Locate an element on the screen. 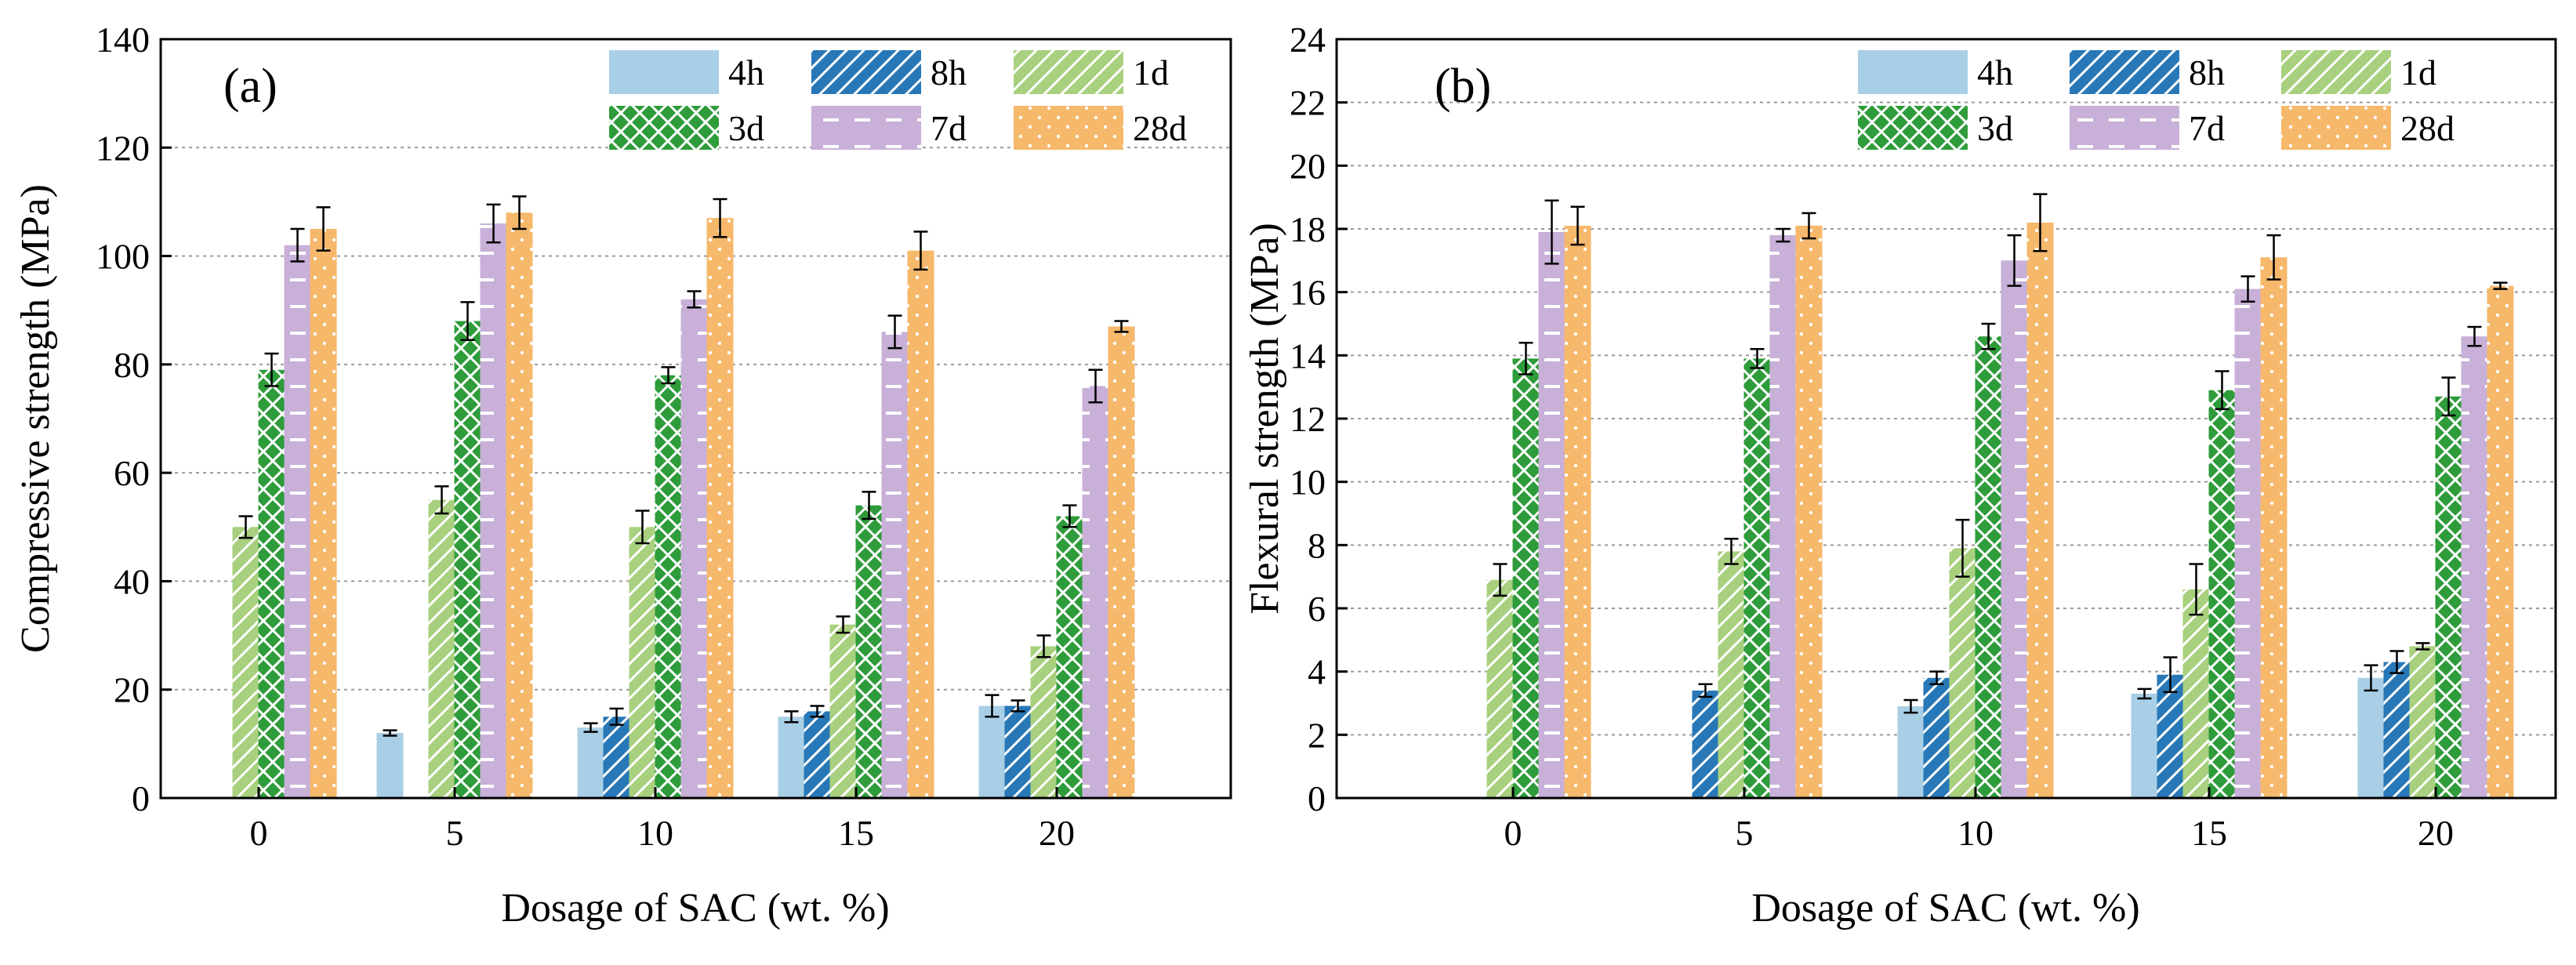 This screenshot has width=2576, height=965. y-tick-label: 20 is located at coordinates (1308, 166).